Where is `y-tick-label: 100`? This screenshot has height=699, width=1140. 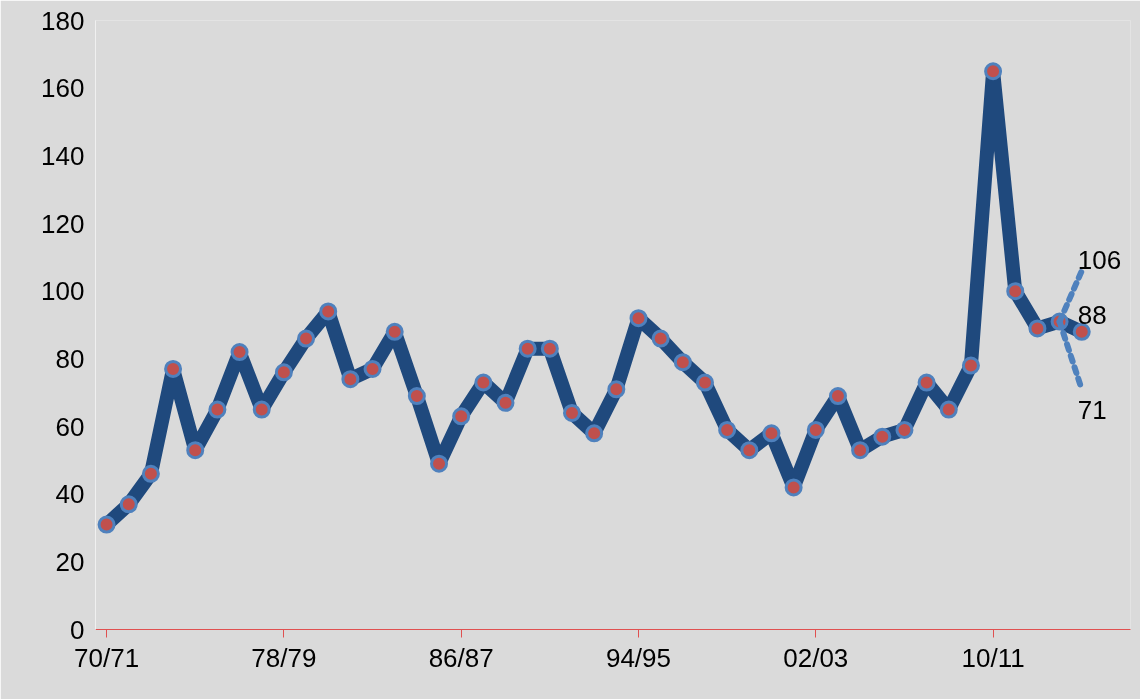 y-tick-label: 100 is located at coordinates (63, 291).